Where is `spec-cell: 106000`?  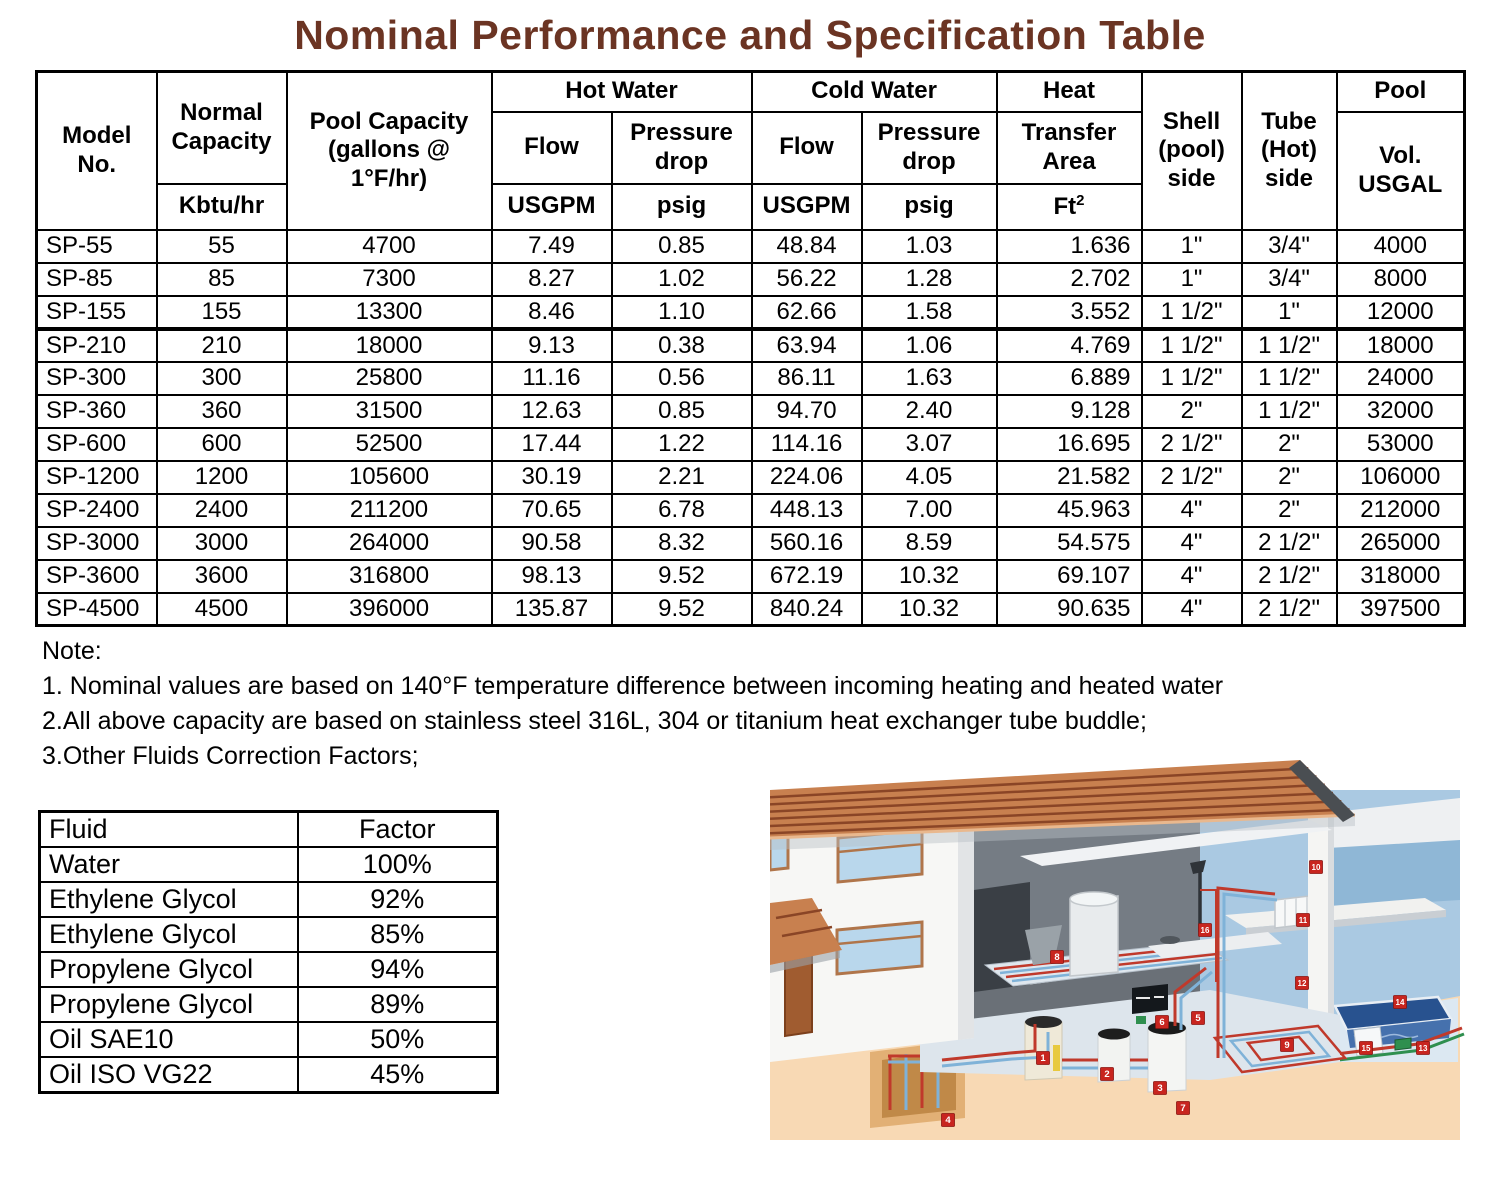
spec-cell: 106000 is located at coordinates (1400, 477).